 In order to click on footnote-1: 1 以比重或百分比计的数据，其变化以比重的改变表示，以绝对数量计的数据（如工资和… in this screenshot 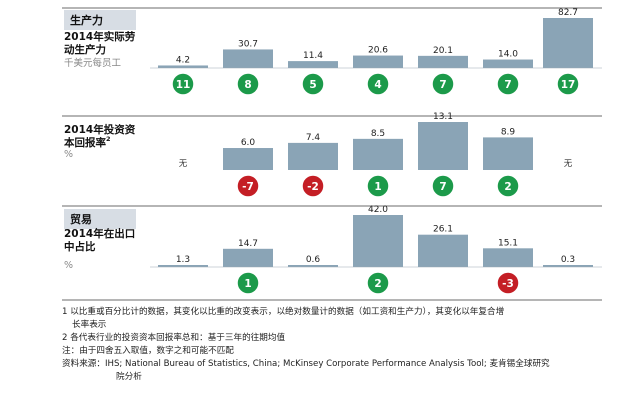, I will do `click(283, 312)`.